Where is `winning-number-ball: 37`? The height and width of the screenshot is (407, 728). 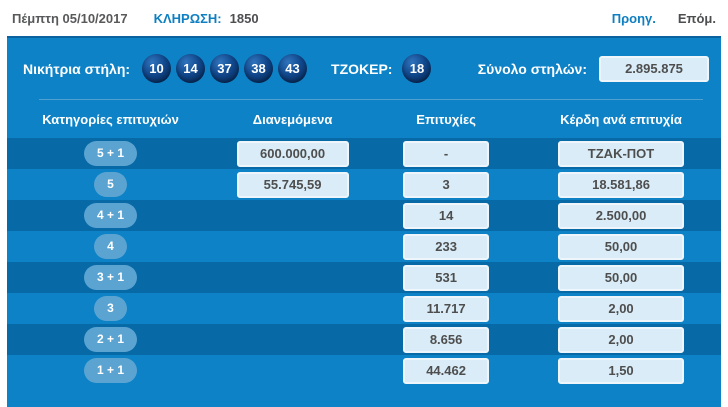
winning-number-ball: 37 is located at coordinates (225, 68).